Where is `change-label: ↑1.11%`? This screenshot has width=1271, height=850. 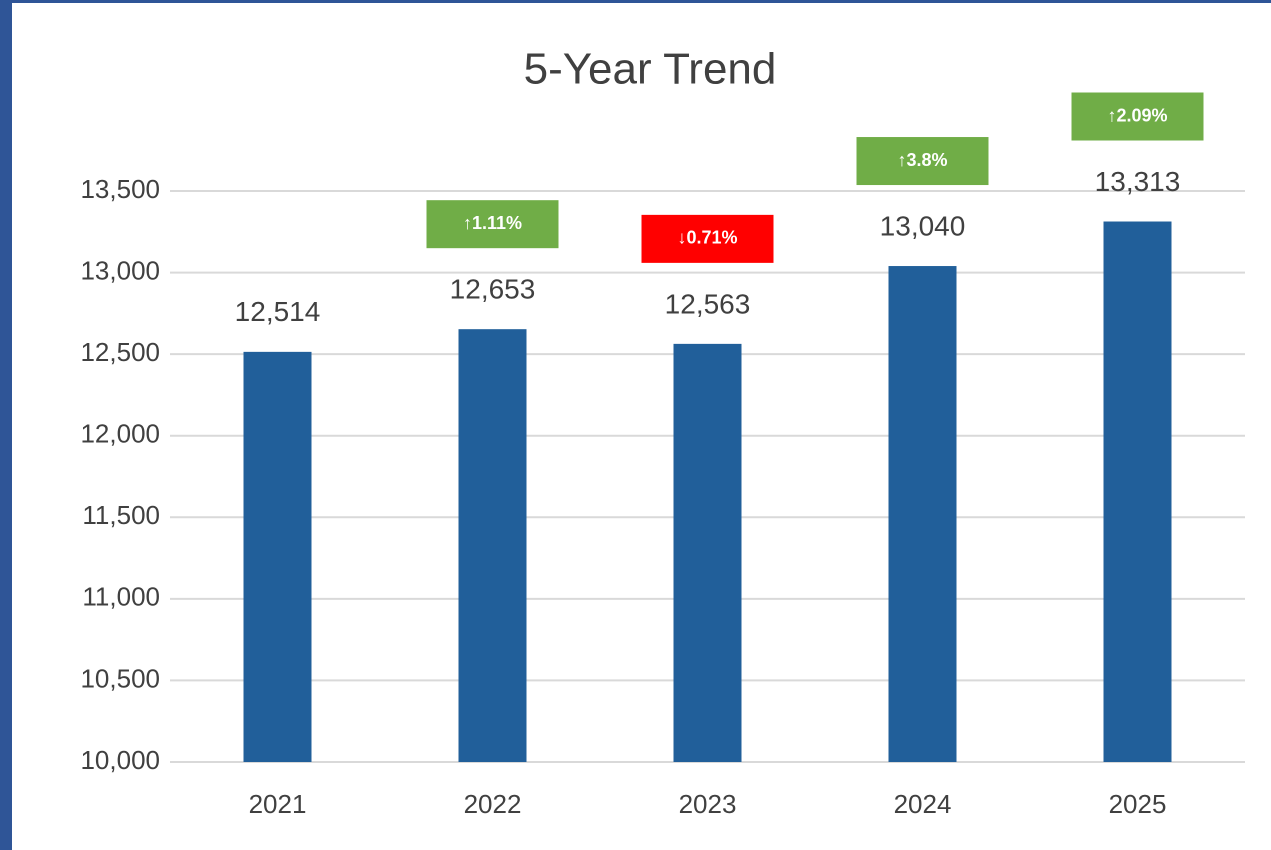
change-label: ↑1.11% is located at coordinates (492, 223).